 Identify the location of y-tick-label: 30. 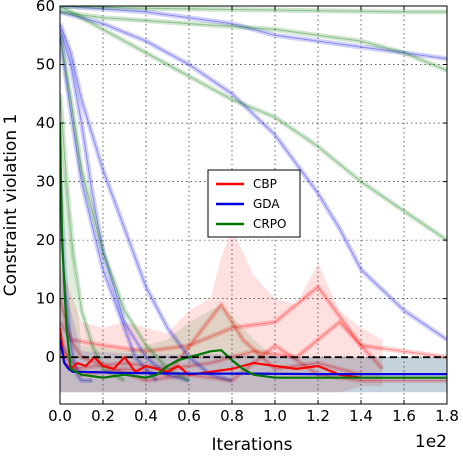
(45, 182).